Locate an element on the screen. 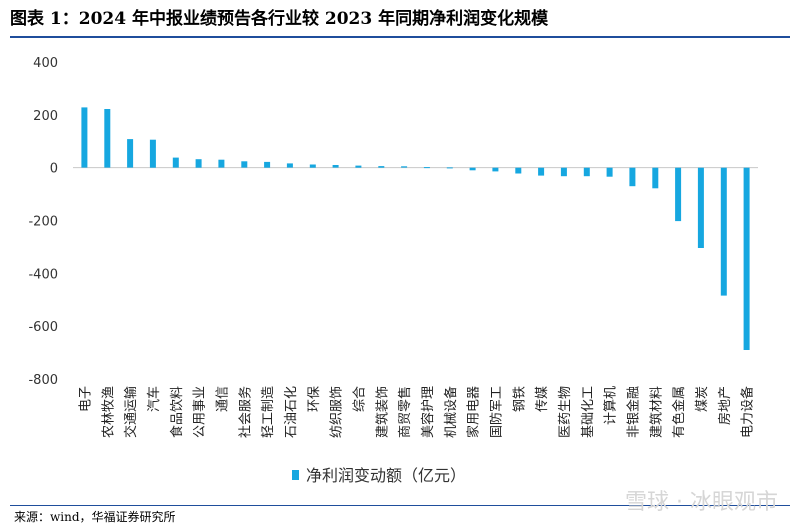 This screenshot has width=800, height=531. category-label: 煤炭 is located at coordinates (702, 399).